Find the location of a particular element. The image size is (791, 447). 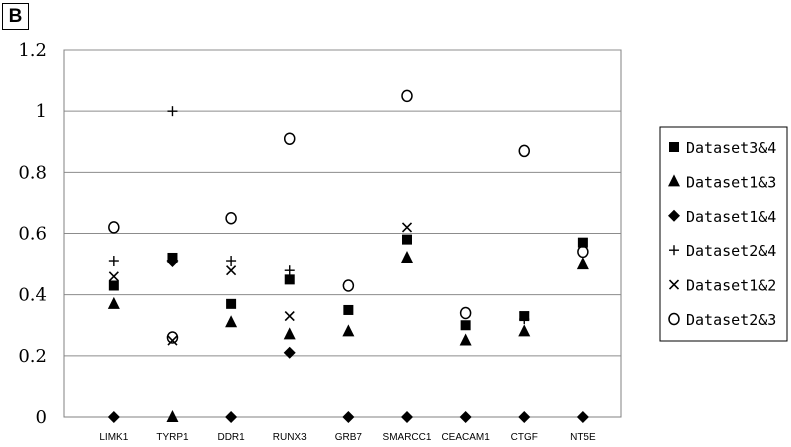

legend-marker-square is located at coordinates (674, 147).